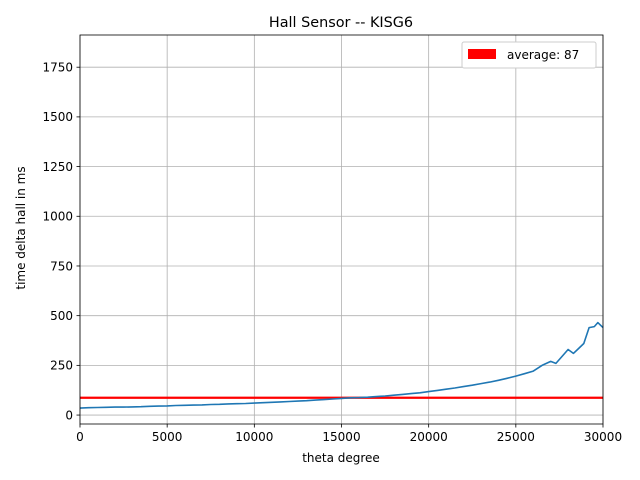 The image size is (640, 480). What do you see at coordinates (61, 266) in the screenshot?
I see `y-tick-label: 750` at bounding box center [61, 266].